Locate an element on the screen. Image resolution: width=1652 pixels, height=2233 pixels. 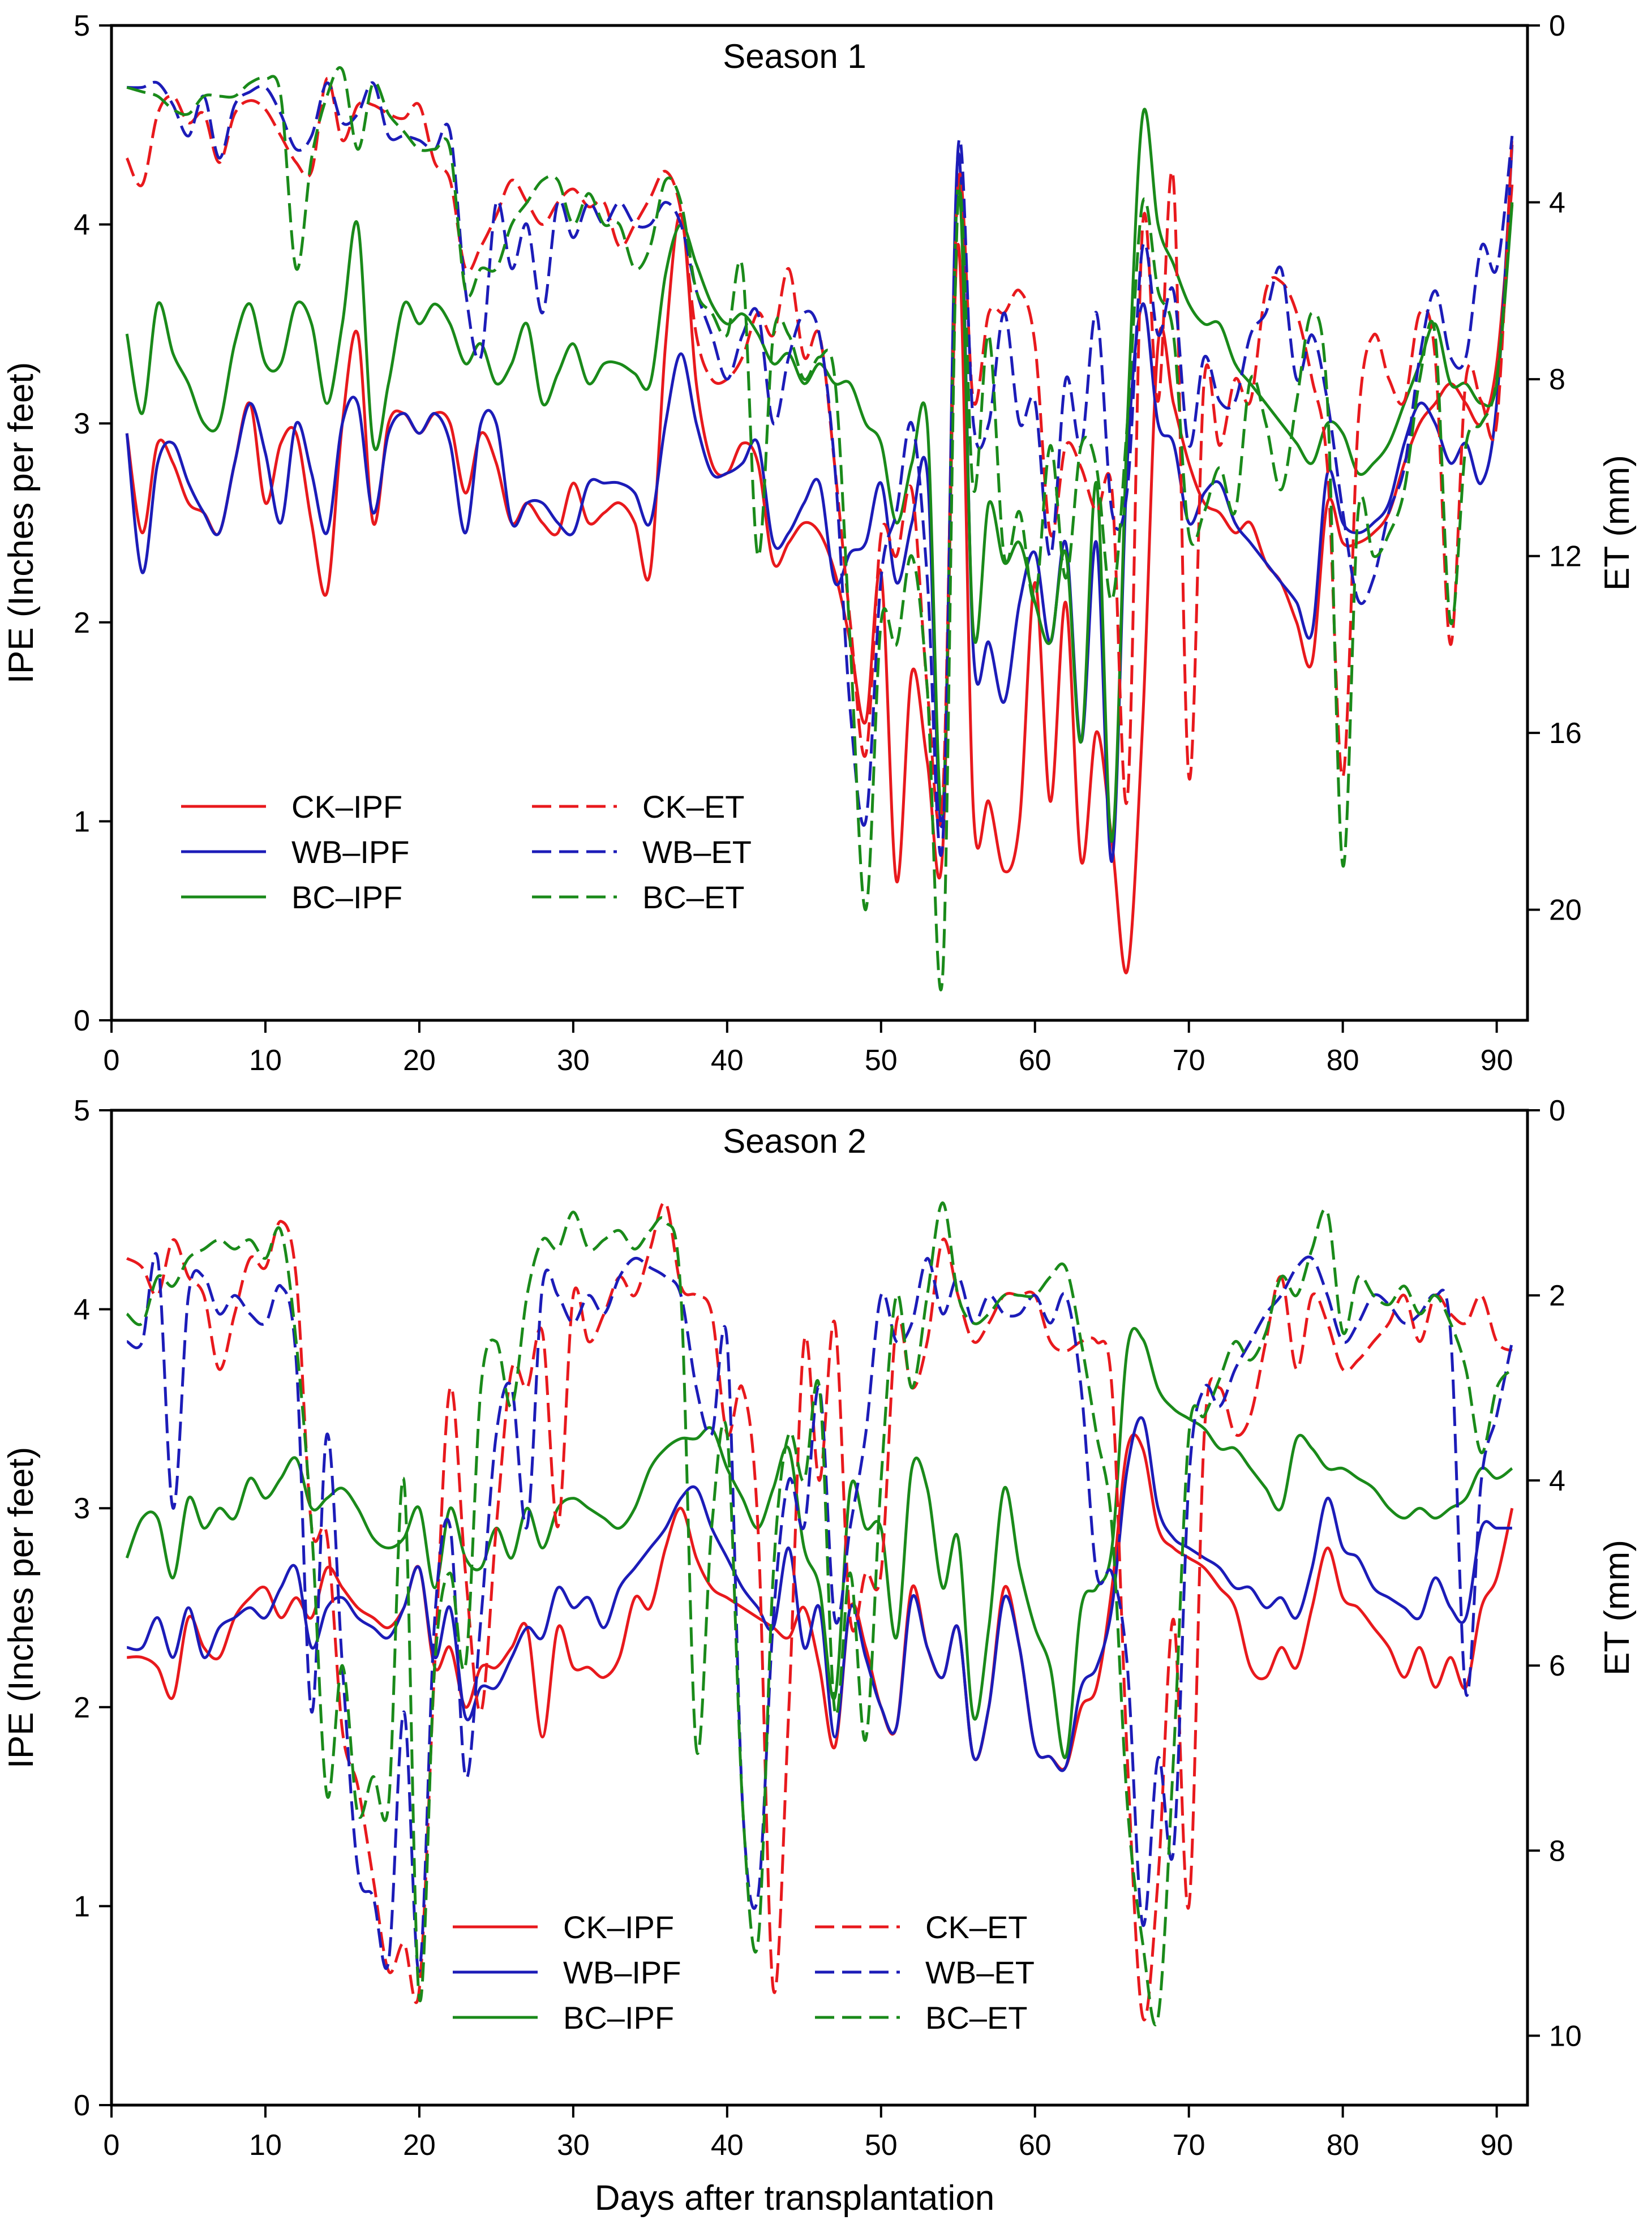
y2-tick-label: 20 is located at coordinates (1565, 910).